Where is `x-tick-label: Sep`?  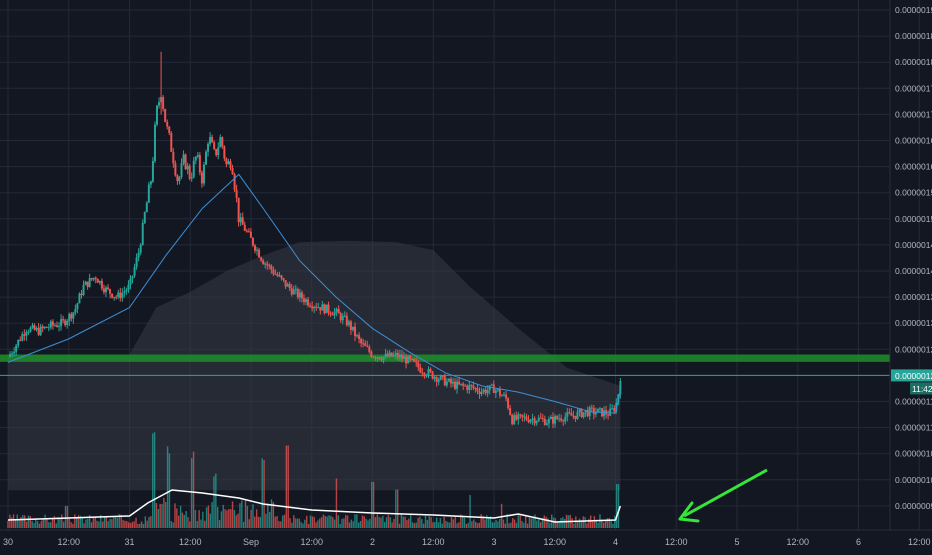
x-tick-label: Sep is located at coordinates (251, 542).